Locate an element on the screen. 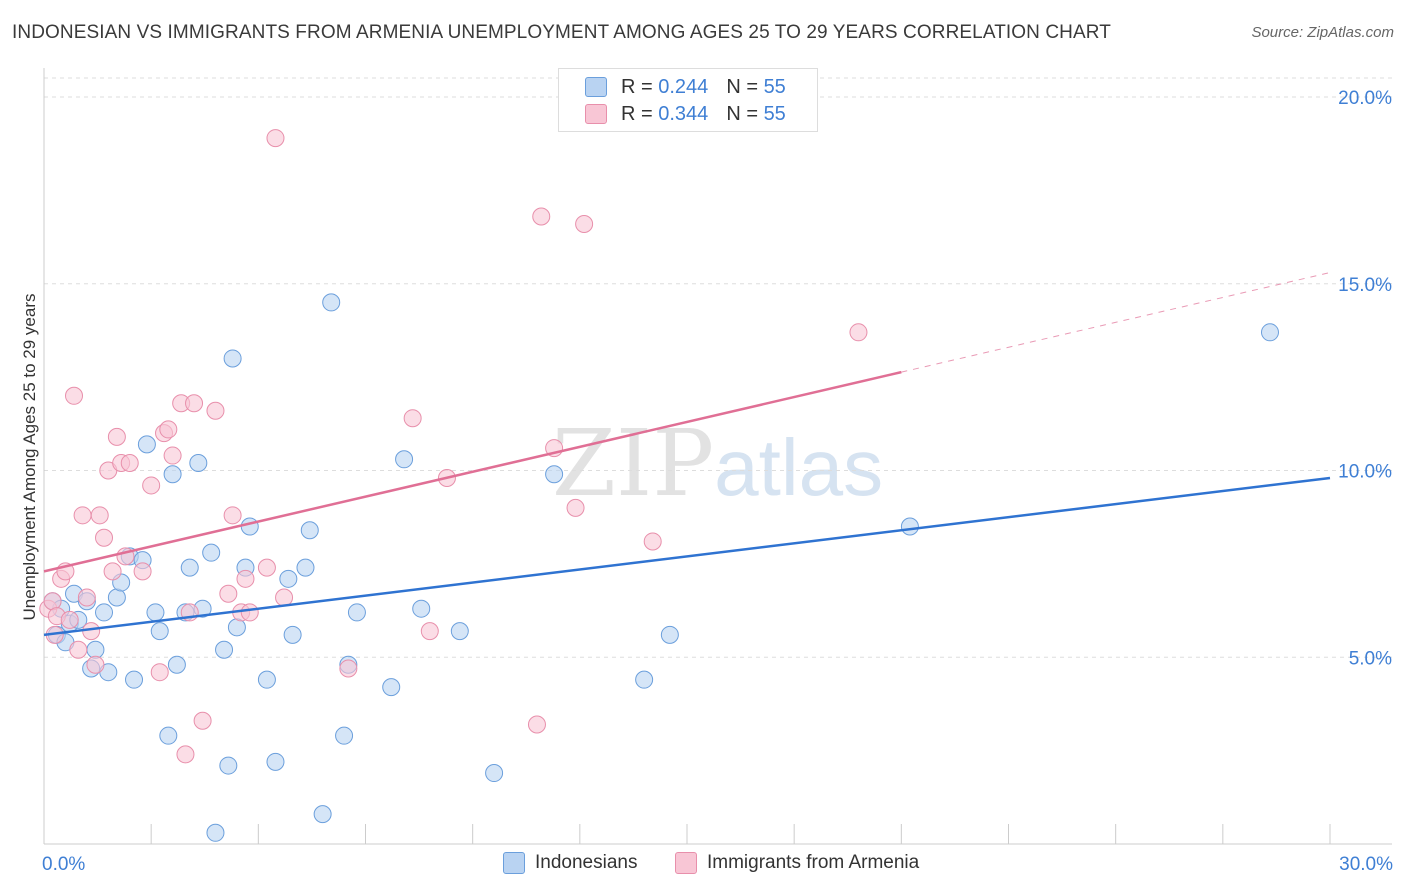  bottom-legend-label: Indonesians is located at coordinates (586, 862).